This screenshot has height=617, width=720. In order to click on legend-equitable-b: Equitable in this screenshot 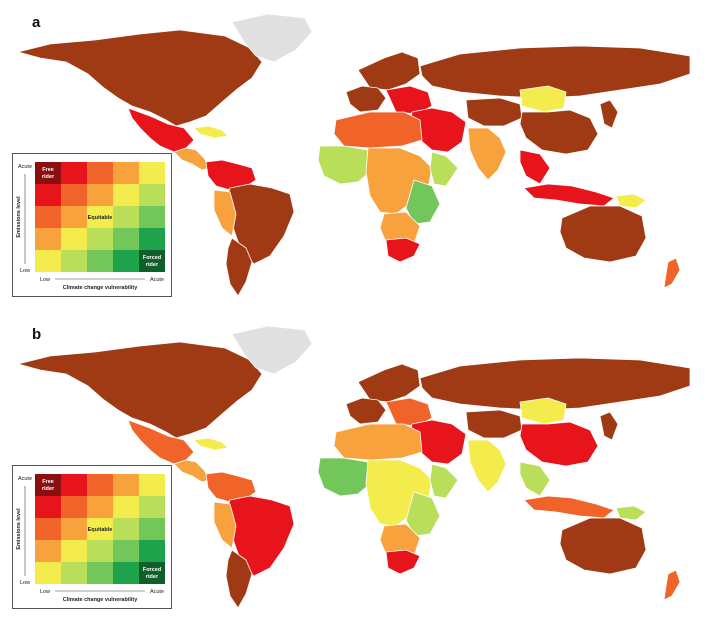, I will do `click(100, 530)`.